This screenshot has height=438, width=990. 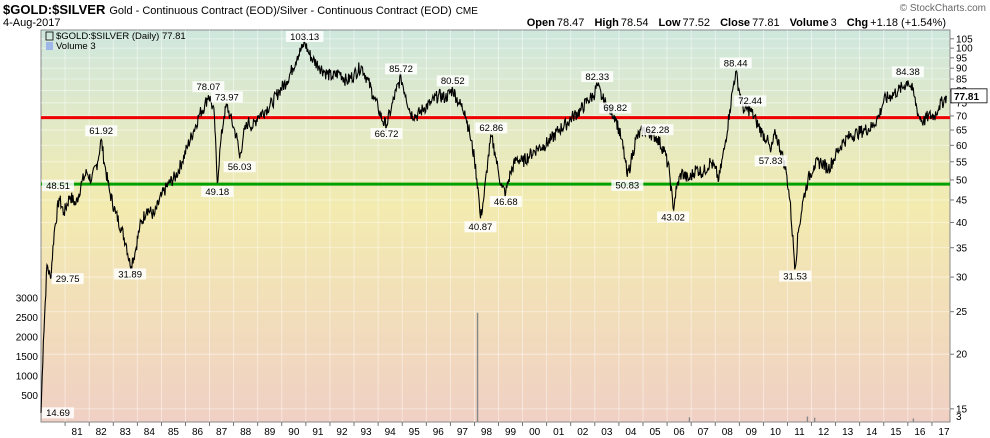 What do you see at coordinates (32, 23) in the screenshot?
I see `chart-date: 4-Aug-2017` at bounding box center [32, 23].